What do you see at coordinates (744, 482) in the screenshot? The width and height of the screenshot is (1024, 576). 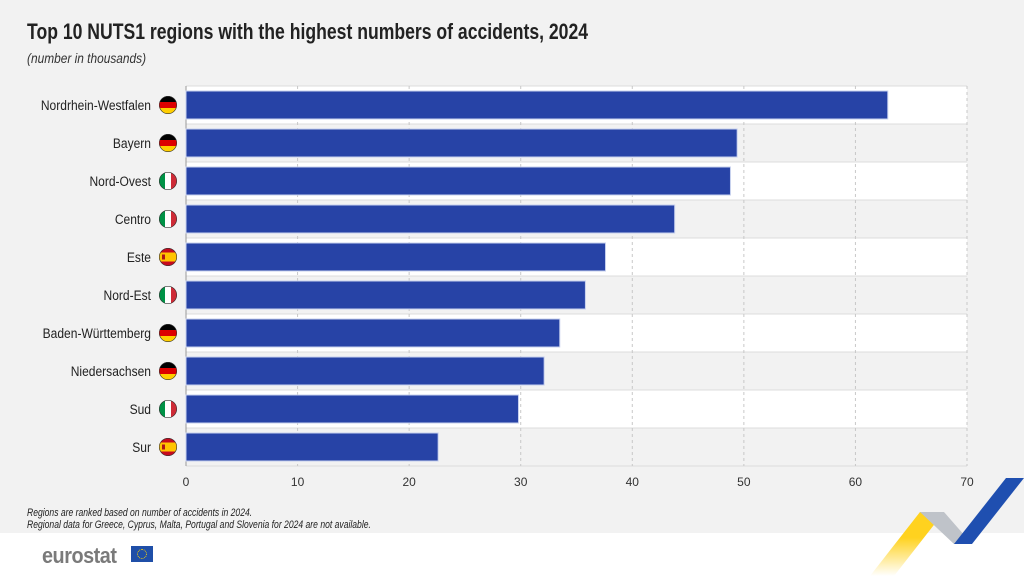 I see `x-tick-label: 50` at bounding box center [744, 482].